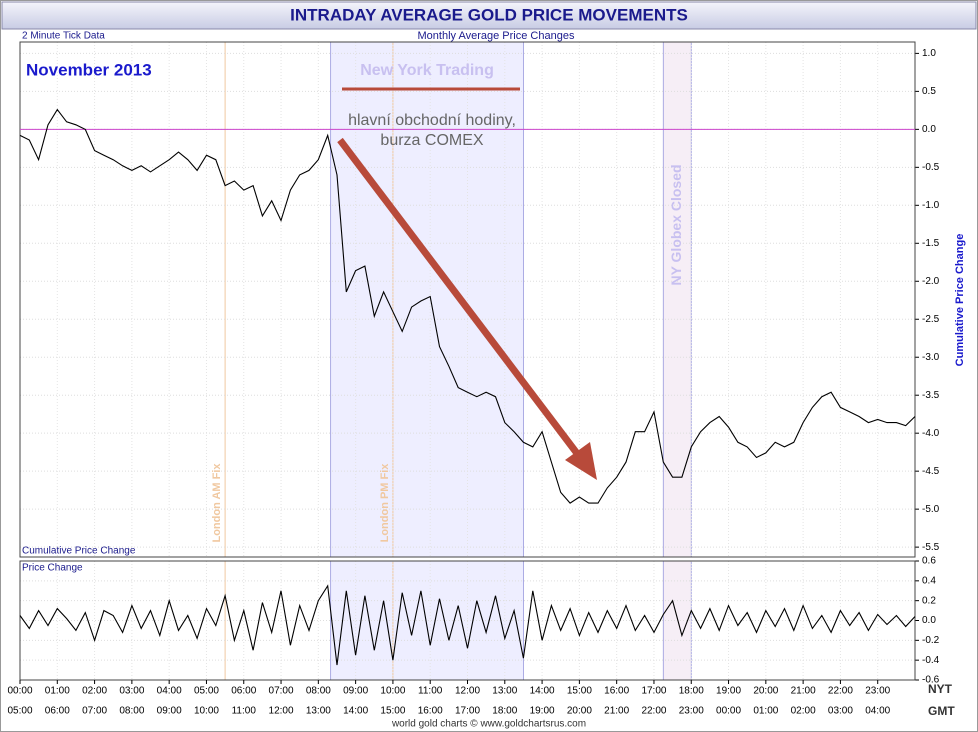 This screenshot has height=732, width=978. Describe the element at coordinates (217, 503) in the screenshot. I see `fix-label: London AM Fix` at that location.